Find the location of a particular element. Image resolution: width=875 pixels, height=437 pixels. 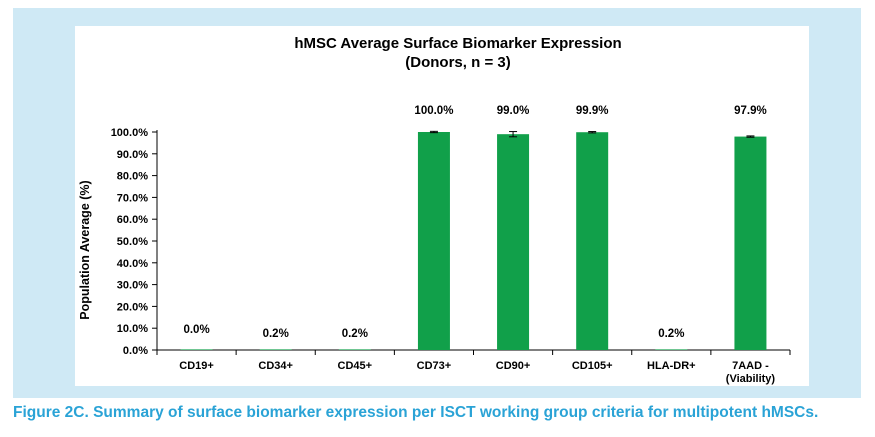

y-tick-label: 40.0% is located at coordinates (132, 264).